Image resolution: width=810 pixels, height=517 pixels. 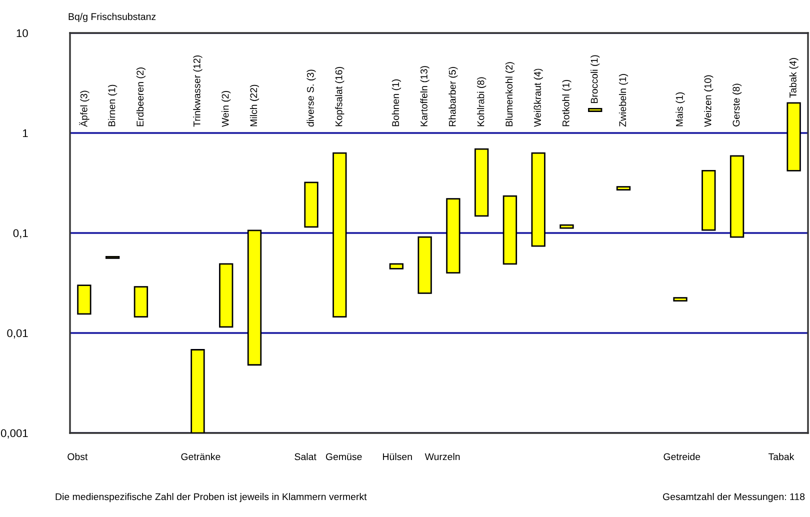 What do you see at coordinates (78, 456) in the screenshot?
I see `text: Obst` at bounding box center [78, 456].